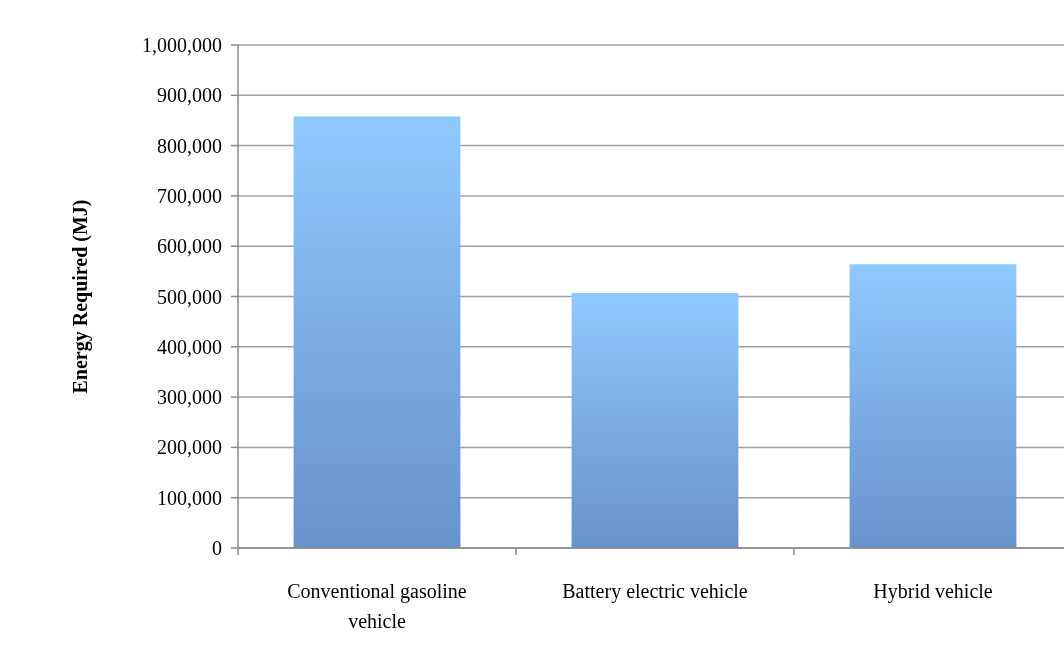  Describe the element at coordinates (377, 606) in the screenshot. I see `x-tick-label: Conventional gasoline vehicle` at that location.